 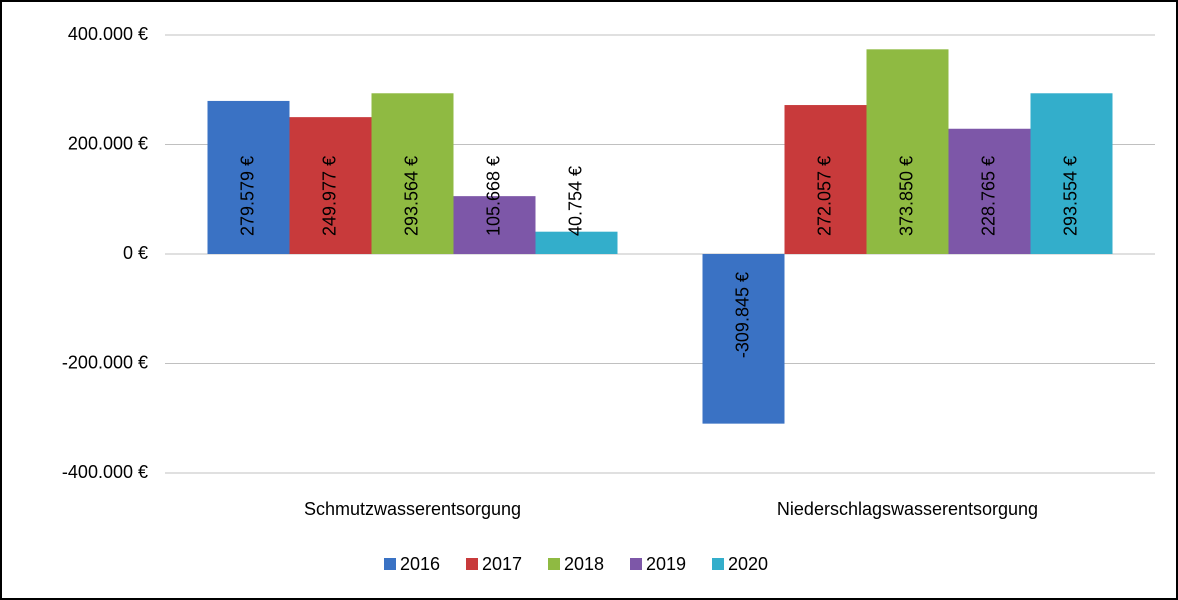 What do you see at coordinates (748, 564) in the screenshot?
I see `legend-label: 2020` at bounding box center [748, 564].